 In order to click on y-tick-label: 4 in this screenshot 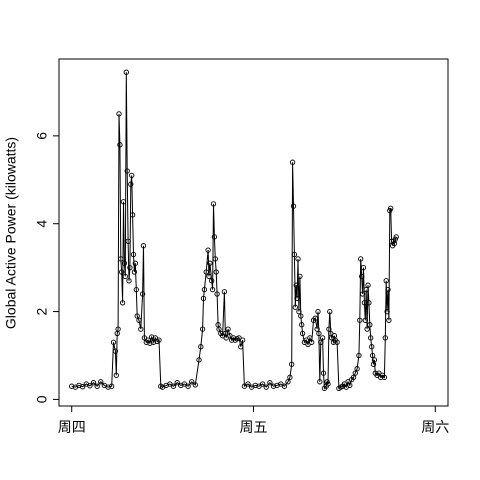, I will do `click(42, 224)`.